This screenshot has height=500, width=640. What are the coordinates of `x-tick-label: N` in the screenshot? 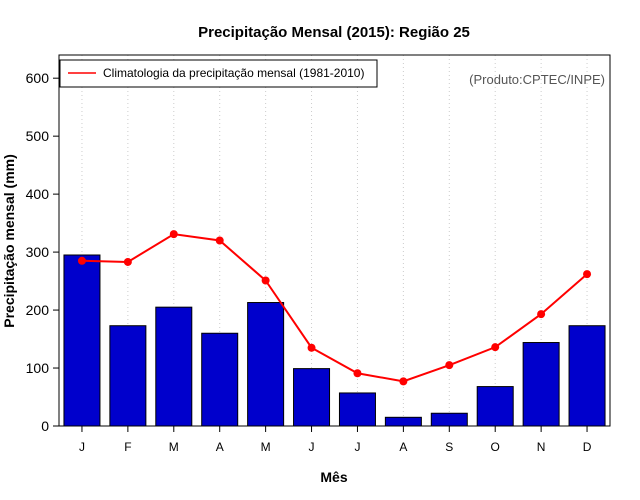 It's located at (541, 447).